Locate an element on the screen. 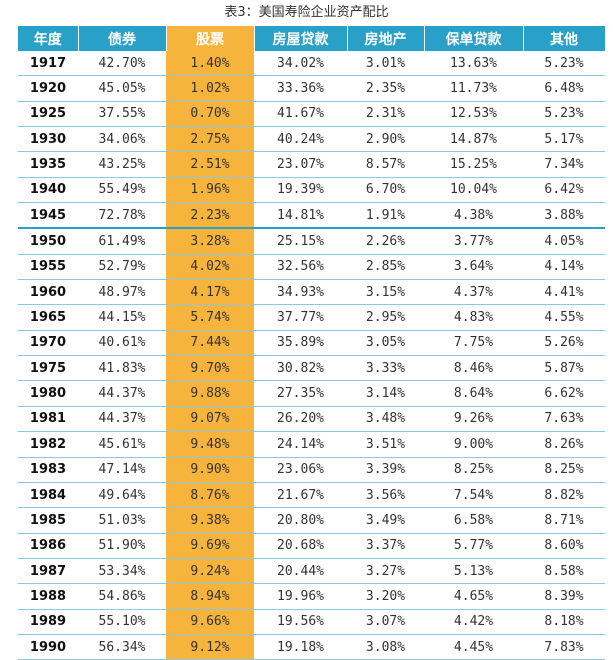  mortgages-cell: 41.67% is located at coordinates (300, 114).